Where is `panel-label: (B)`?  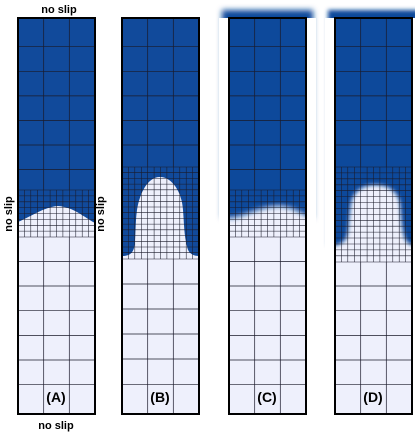
panel-label: (B) is located at coordinates (159, 397).